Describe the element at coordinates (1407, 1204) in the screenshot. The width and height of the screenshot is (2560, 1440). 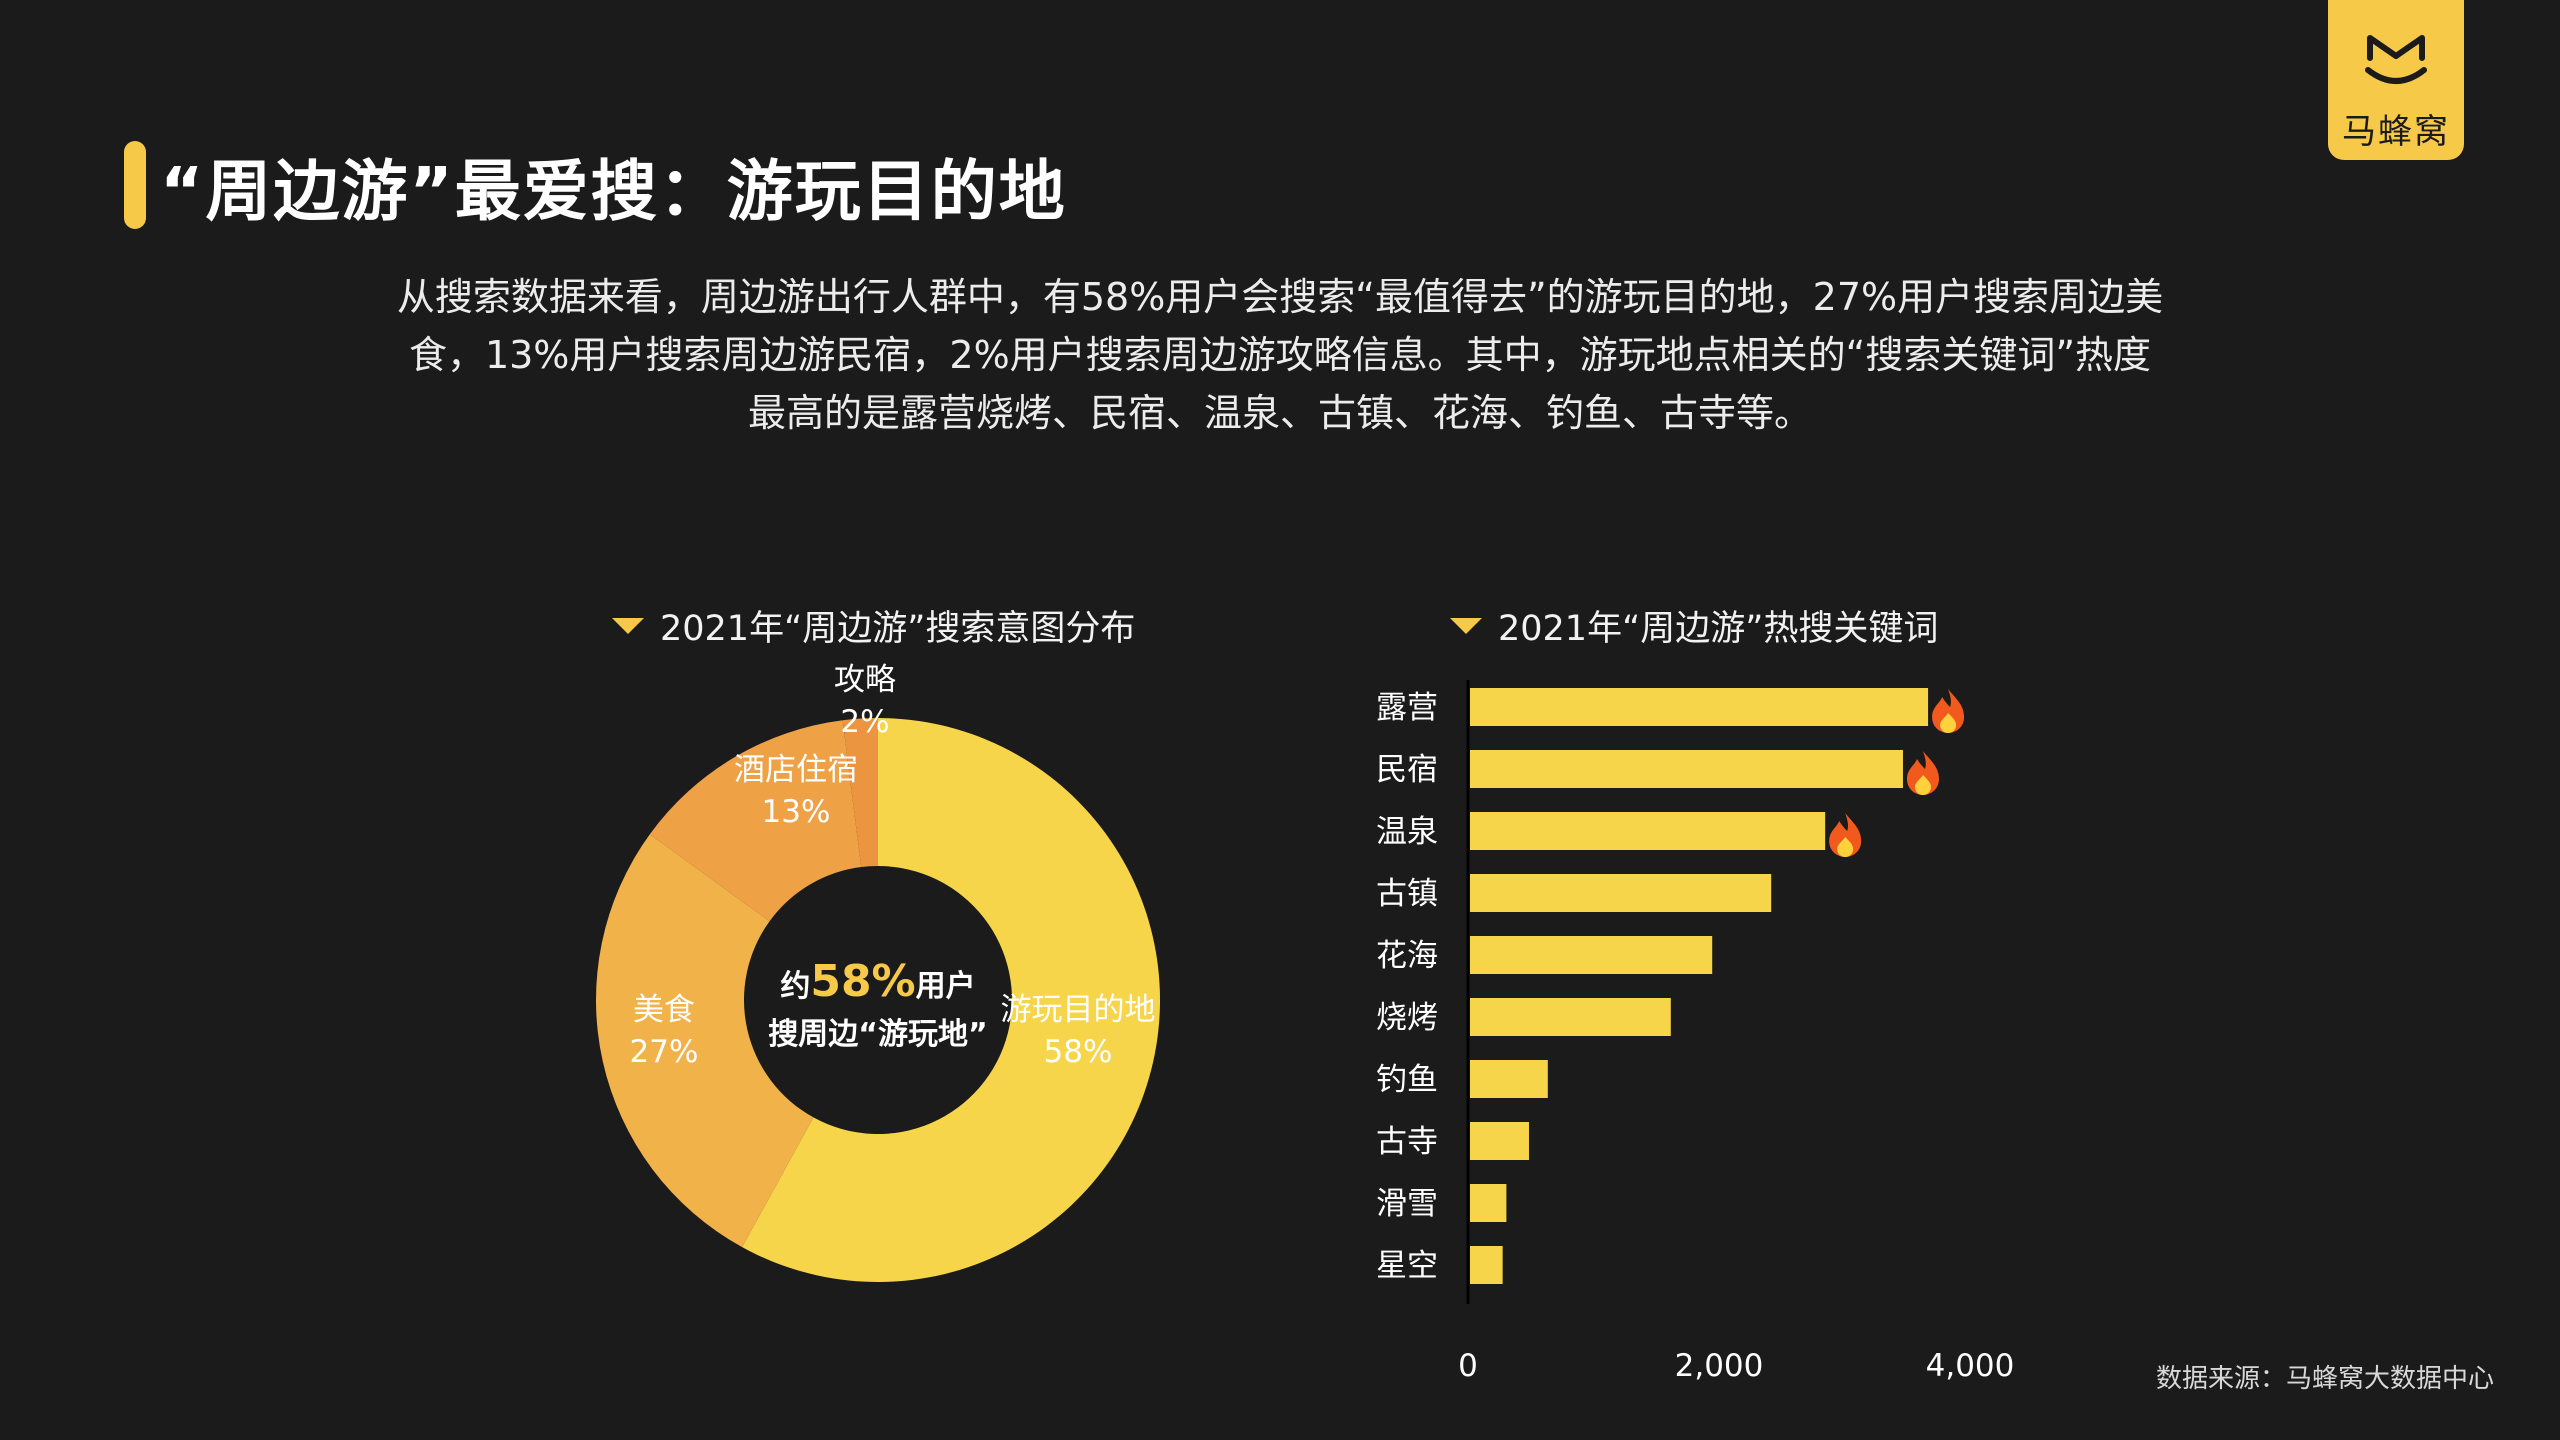
I see `category-label: 滑雪` at that location.